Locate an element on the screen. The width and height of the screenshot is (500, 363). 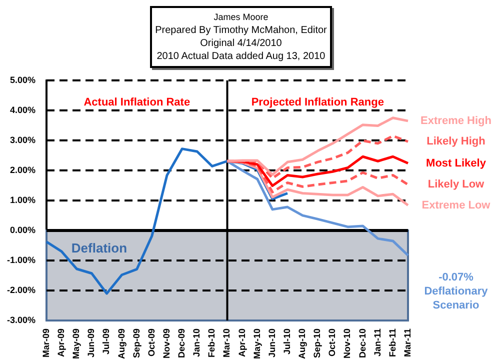
x-tick-label: Jan-10 is located at coordinates (197, 343).